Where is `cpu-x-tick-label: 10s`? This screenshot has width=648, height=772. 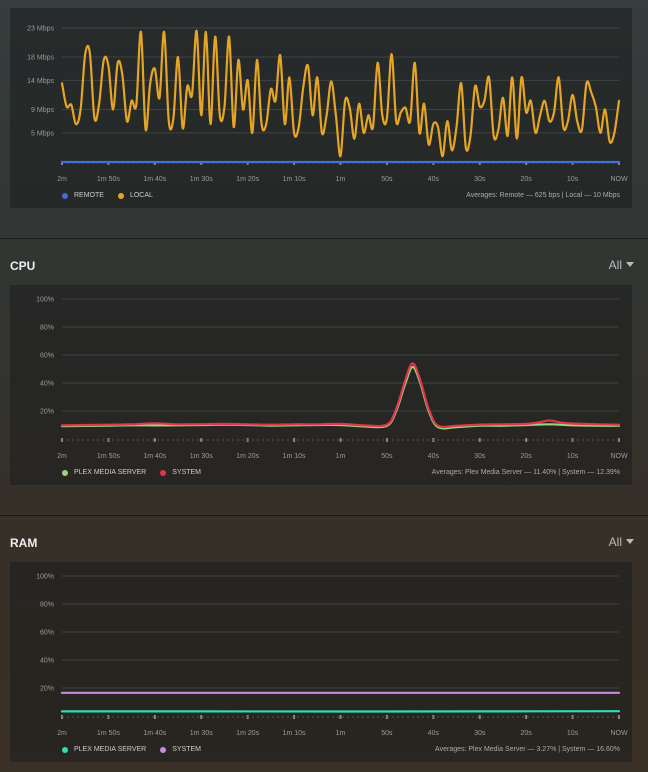 cpu-x-tick-label: 10s is located at coordinates (573, 456).